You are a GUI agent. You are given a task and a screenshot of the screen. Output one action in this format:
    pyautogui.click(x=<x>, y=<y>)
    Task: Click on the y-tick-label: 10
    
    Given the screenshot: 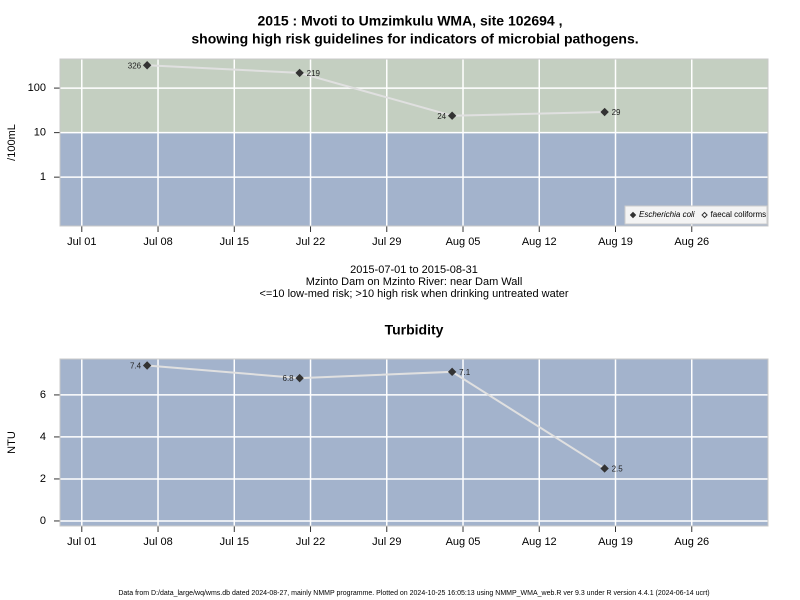 What is the action you would take?
    pyautogui.click(x=40, y=133)
    